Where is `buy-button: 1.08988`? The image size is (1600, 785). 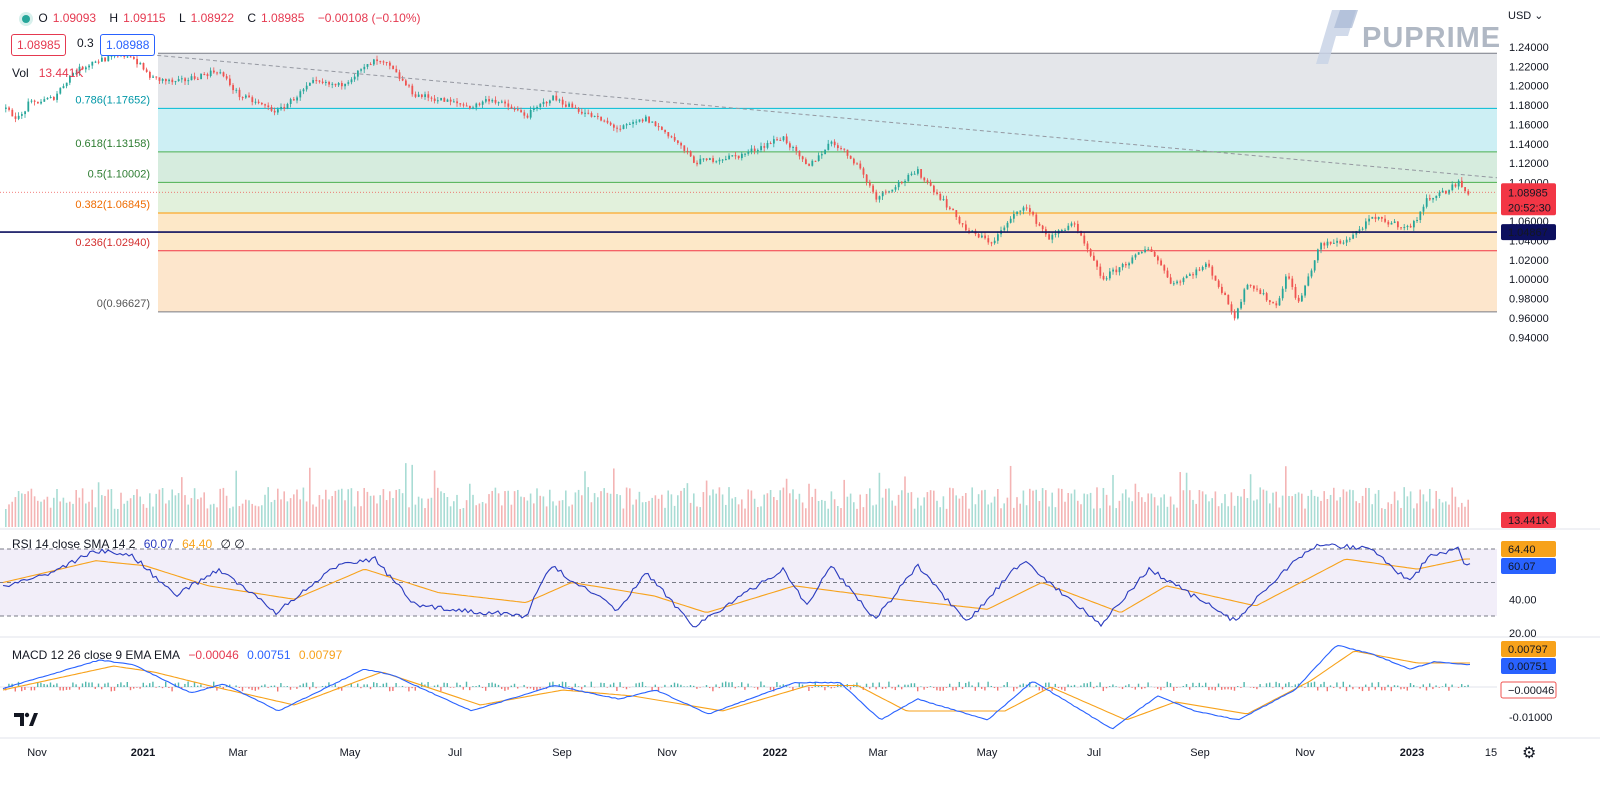 buy-button: 1.08988 is located at coordinates (128, 45).